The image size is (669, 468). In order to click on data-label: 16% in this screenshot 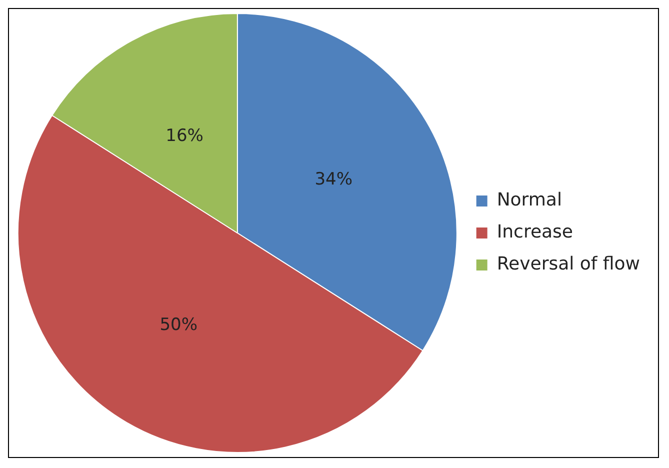, I will do `click(185, 136)`.